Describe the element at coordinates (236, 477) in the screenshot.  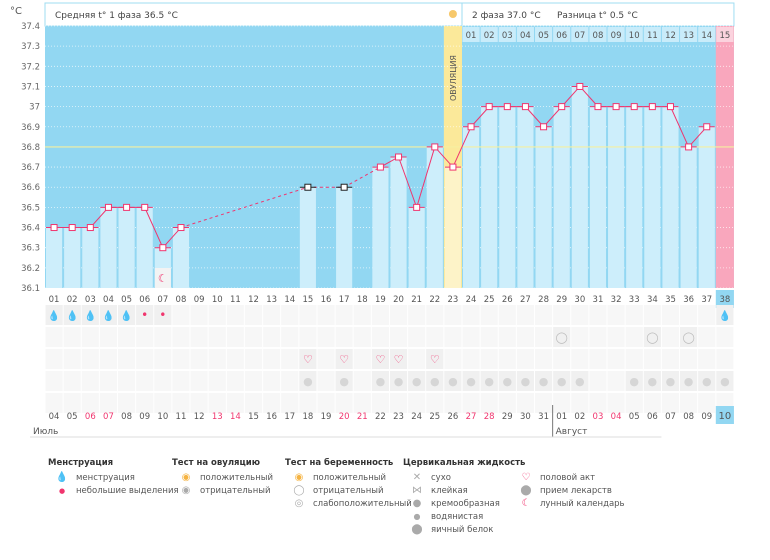
I see `legend-label: положительный` at that location.